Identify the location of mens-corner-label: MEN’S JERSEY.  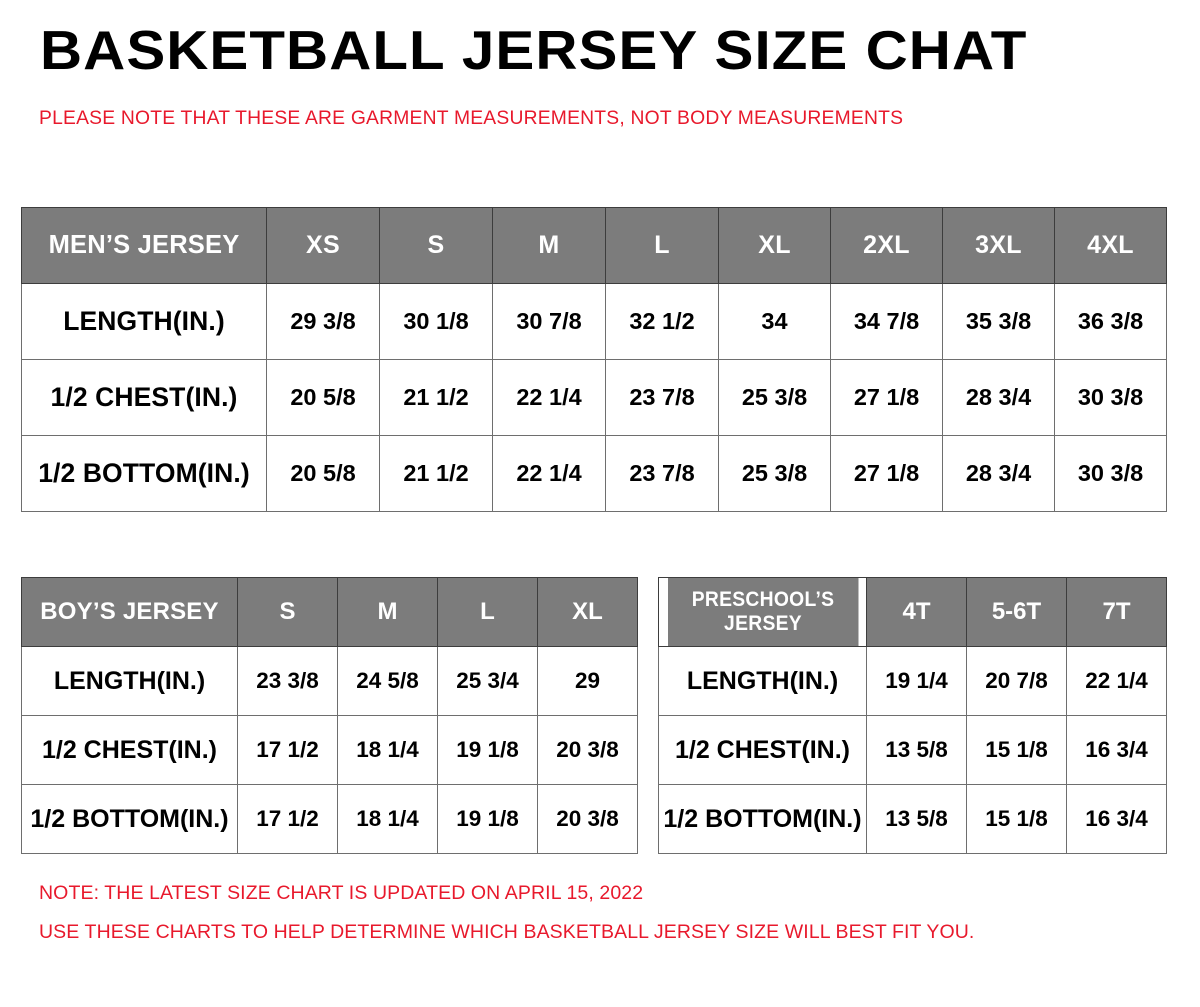
(144, 245).